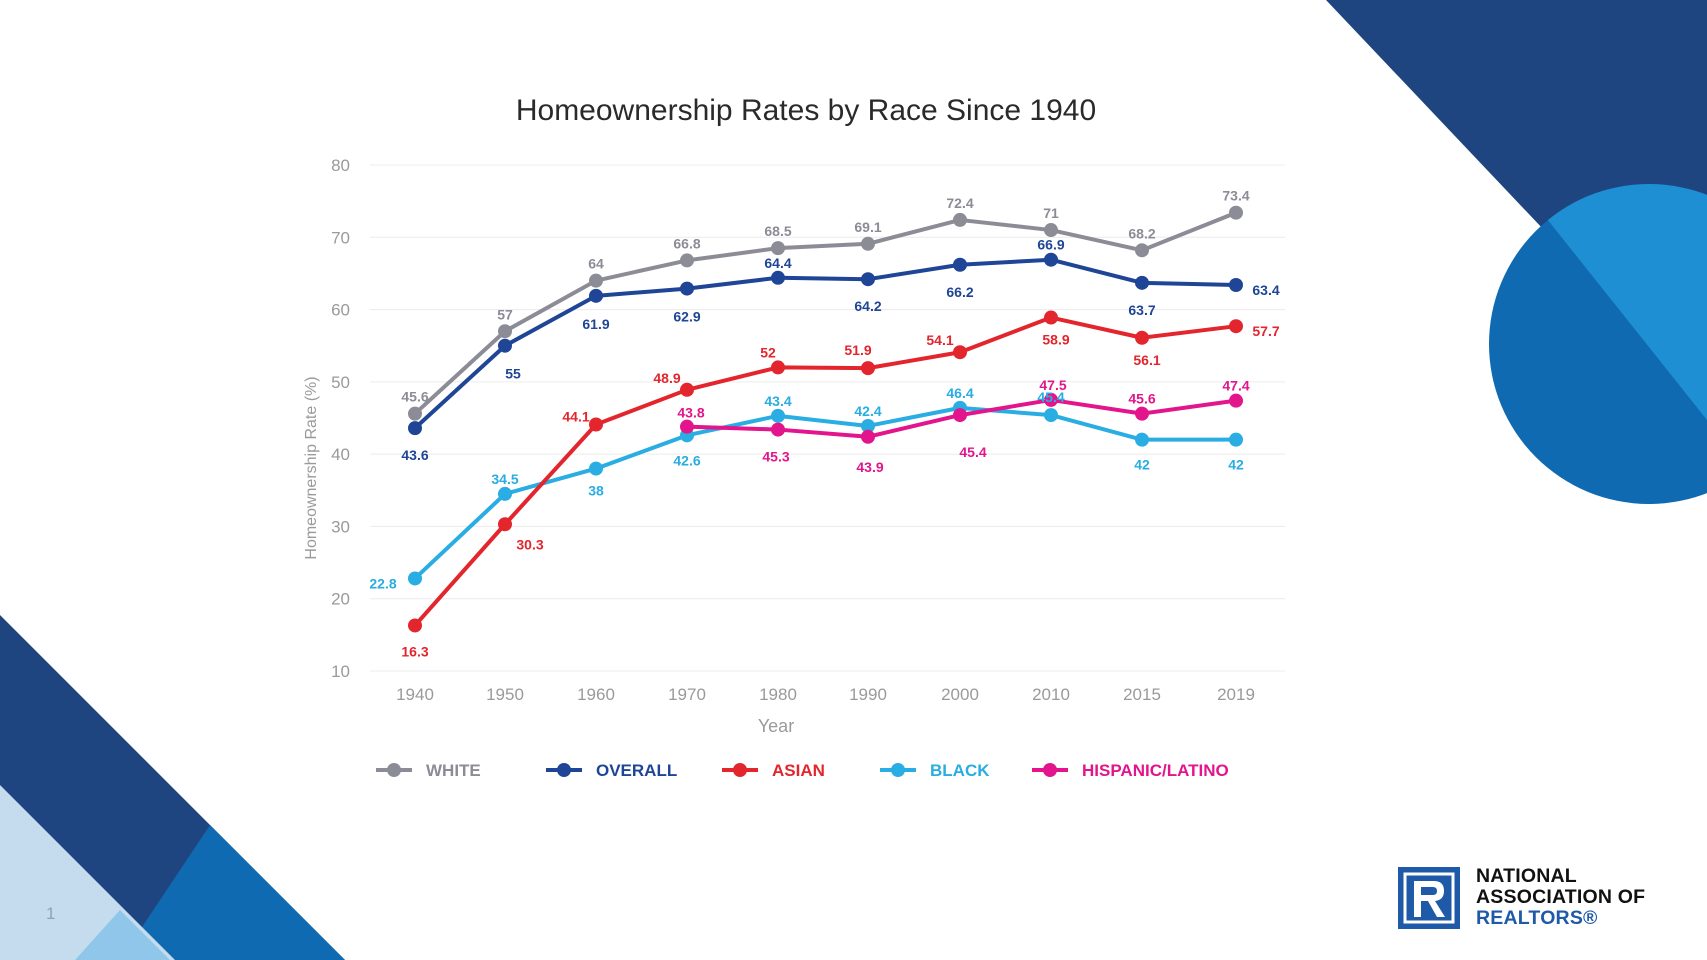 This screenshot has height=960, width=1707. Describe the element at coordinates (340, 599) in the screenshot. I see `y-tick-label: 20` at that location.